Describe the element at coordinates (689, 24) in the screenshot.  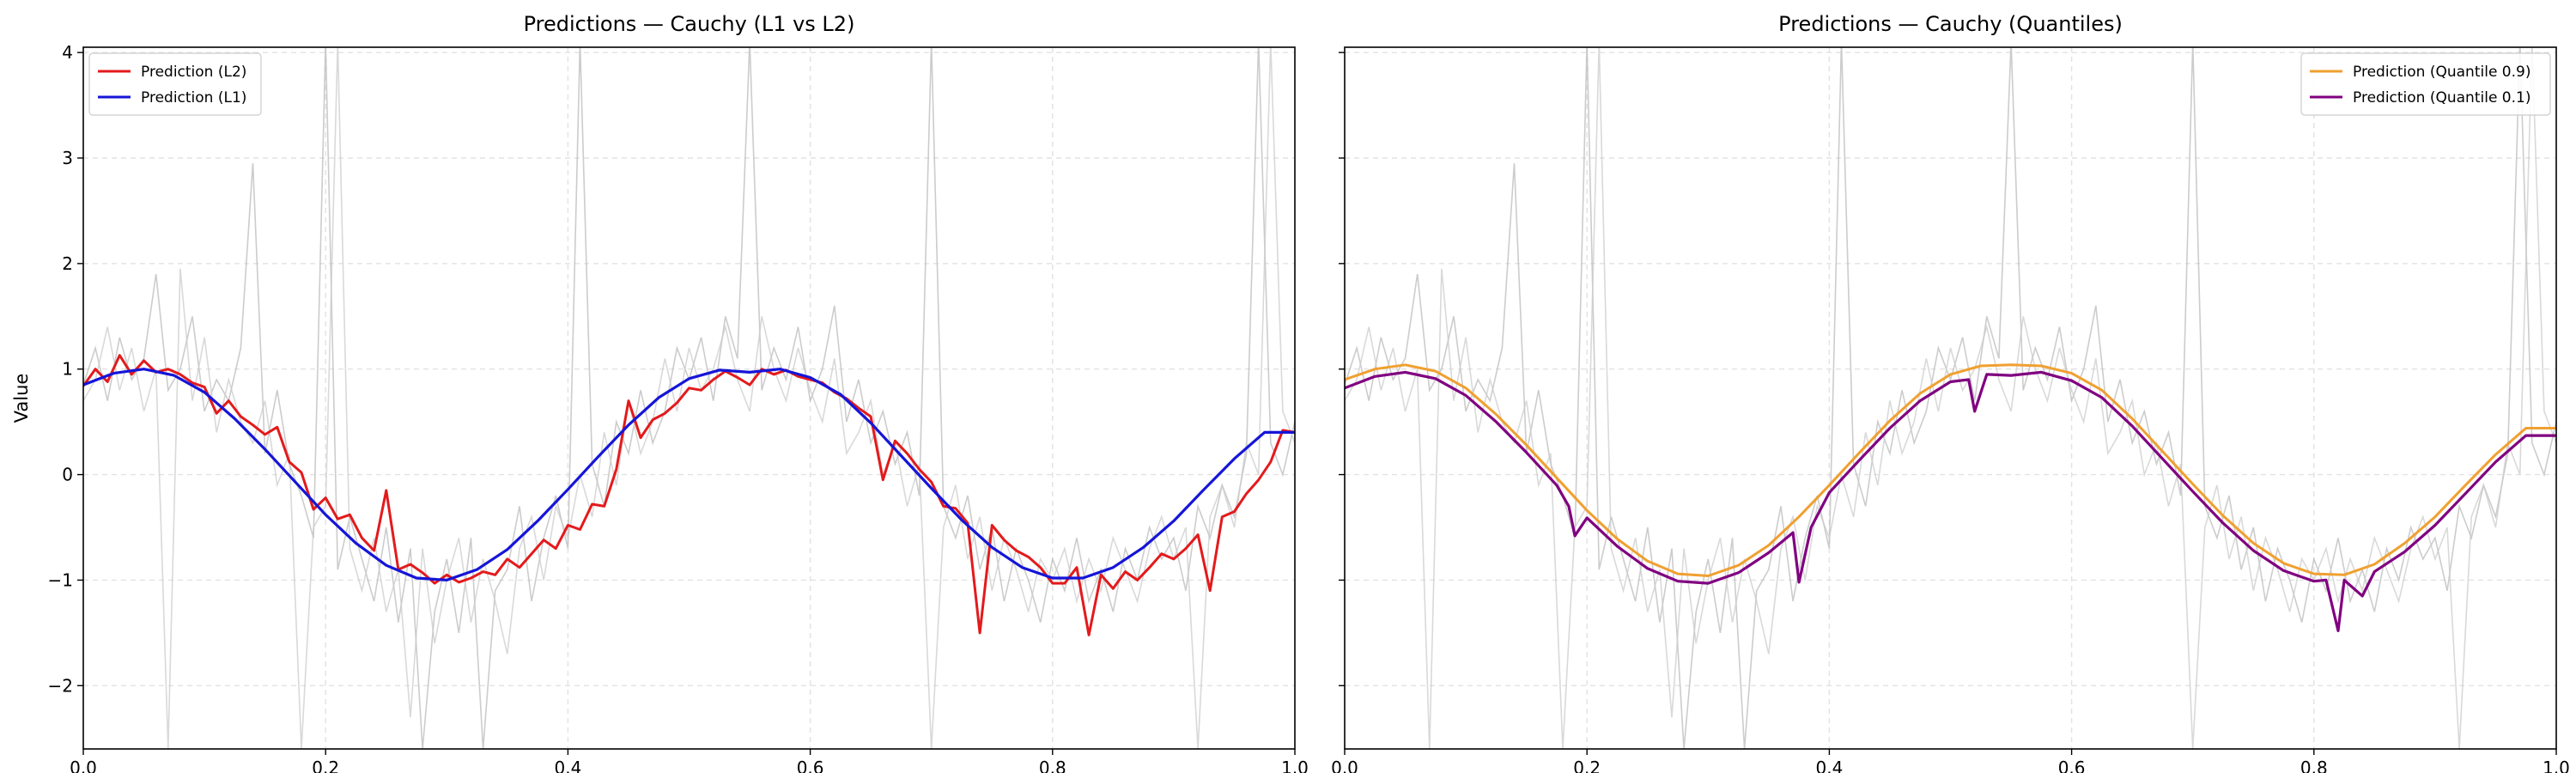
I see `left-chart-title: Predictions — Cauchy (L1 vs L2)` at that location.